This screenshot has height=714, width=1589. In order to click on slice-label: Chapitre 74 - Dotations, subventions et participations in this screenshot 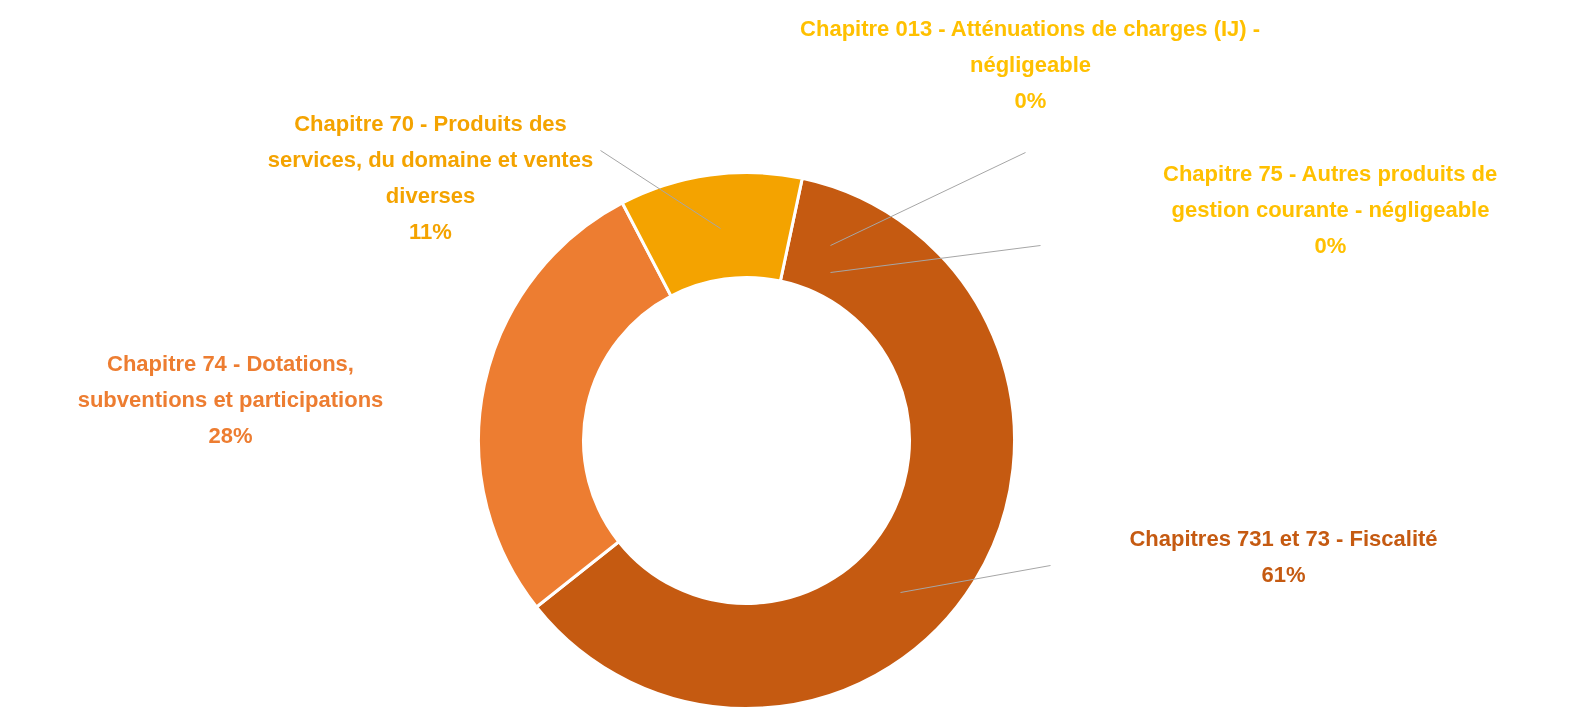, I will do `click(230, 381)`.